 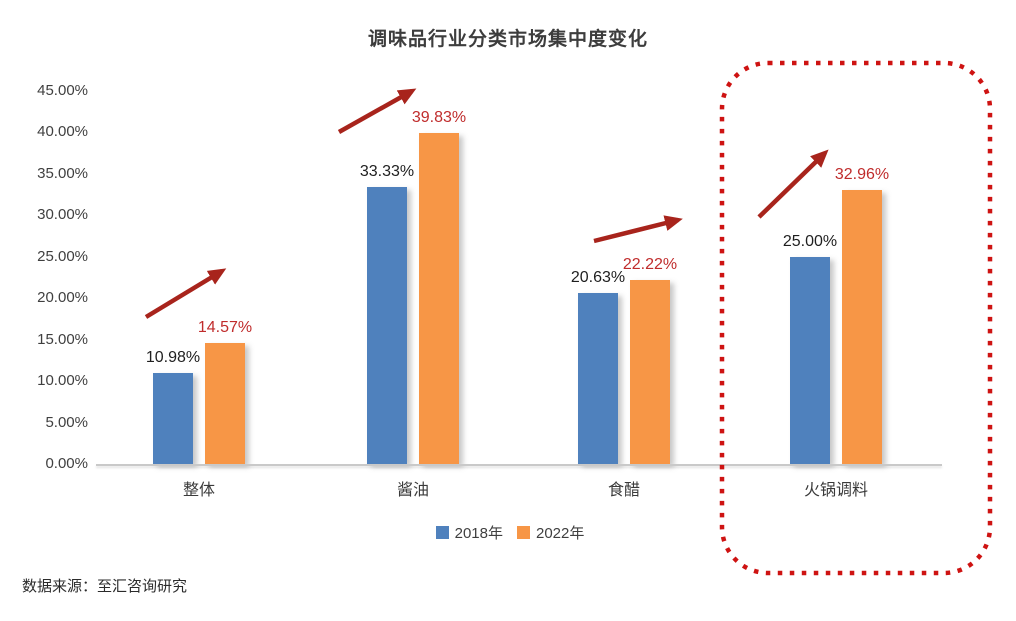 What do you see at coordinates (62, 339) in the screenshot?
I see `y-axis-tick: 15.00%` at bounding box center [62, 339].